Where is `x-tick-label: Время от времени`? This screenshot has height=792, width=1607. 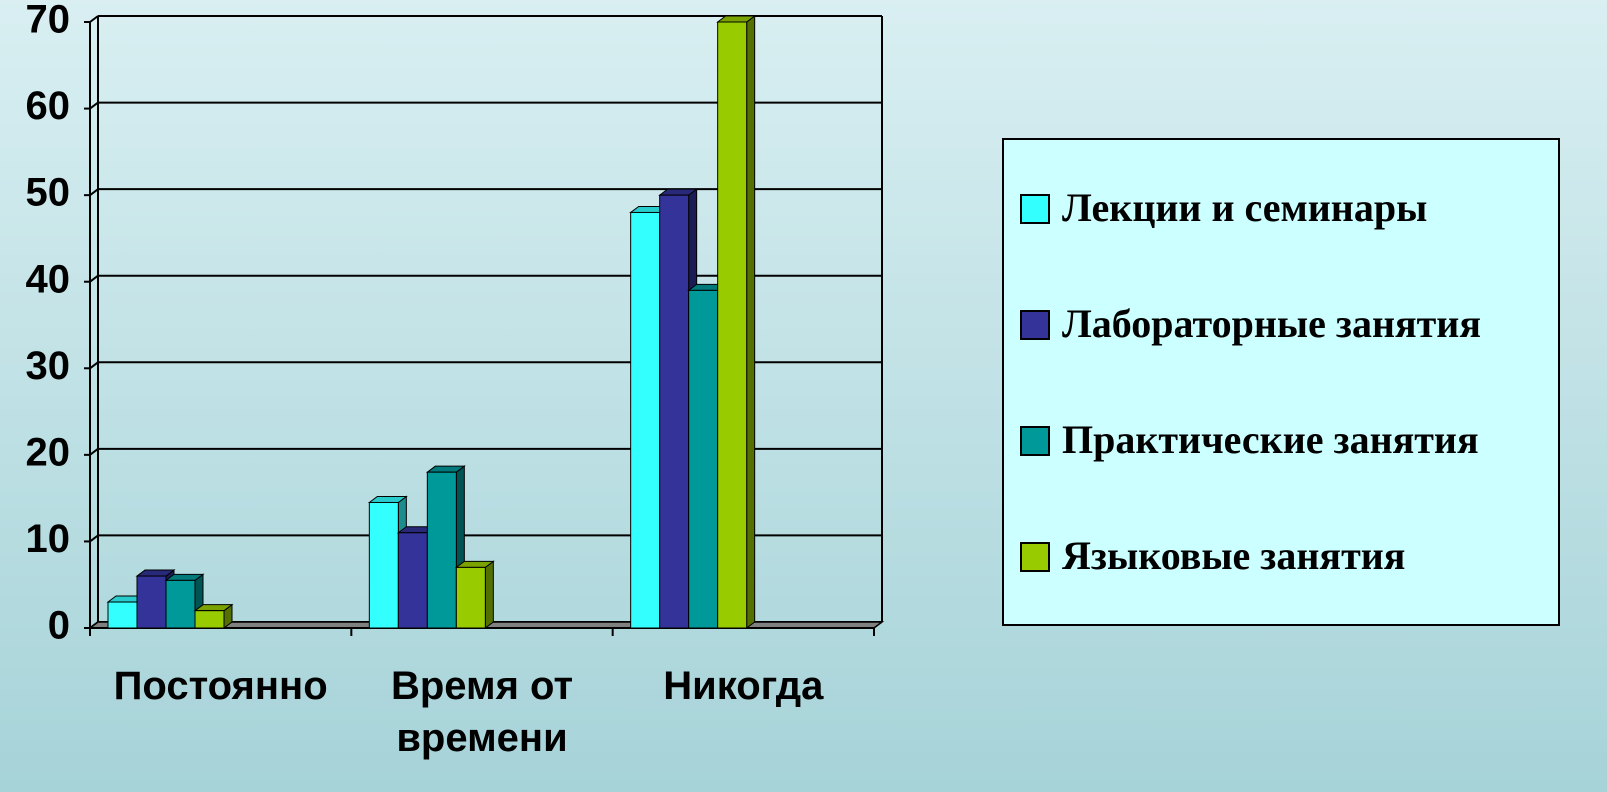
x-tick-label: Время от времени is located at coordinates (482, 712).